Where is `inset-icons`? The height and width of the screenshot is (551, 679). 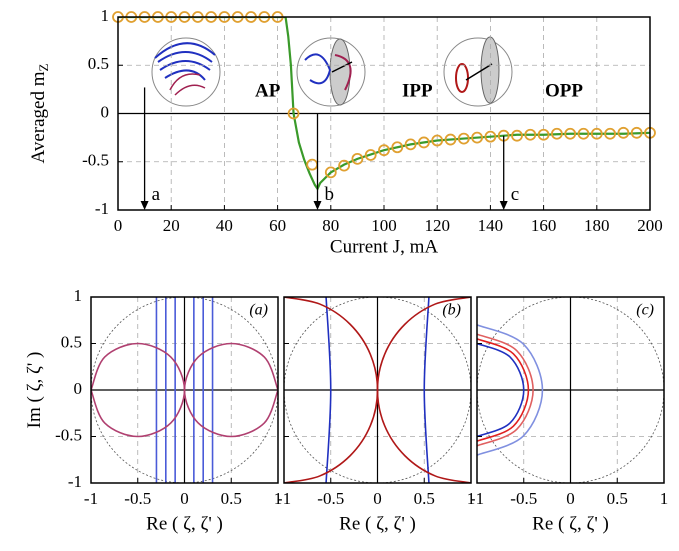
inset-icons is located at coordinates (332, 71).